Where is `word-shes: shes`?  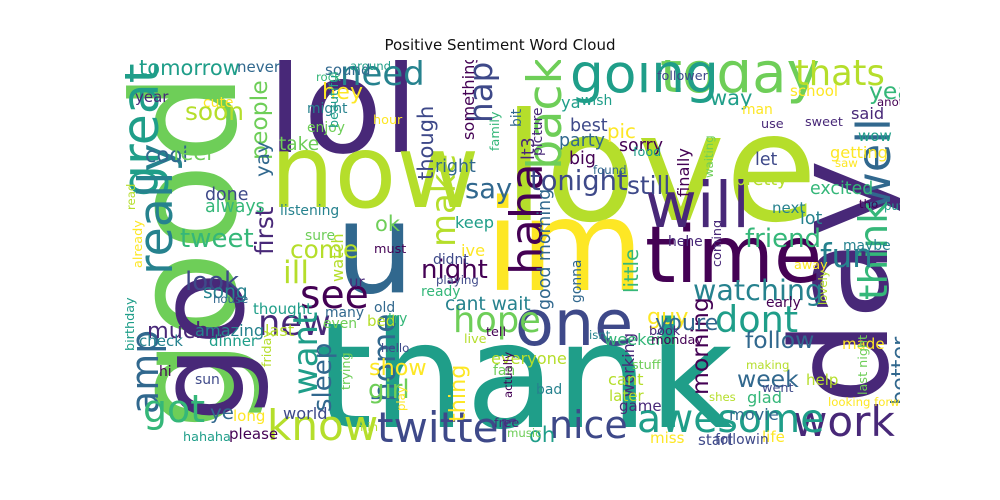 word-shes: shes is located at coordinates (722, 397).